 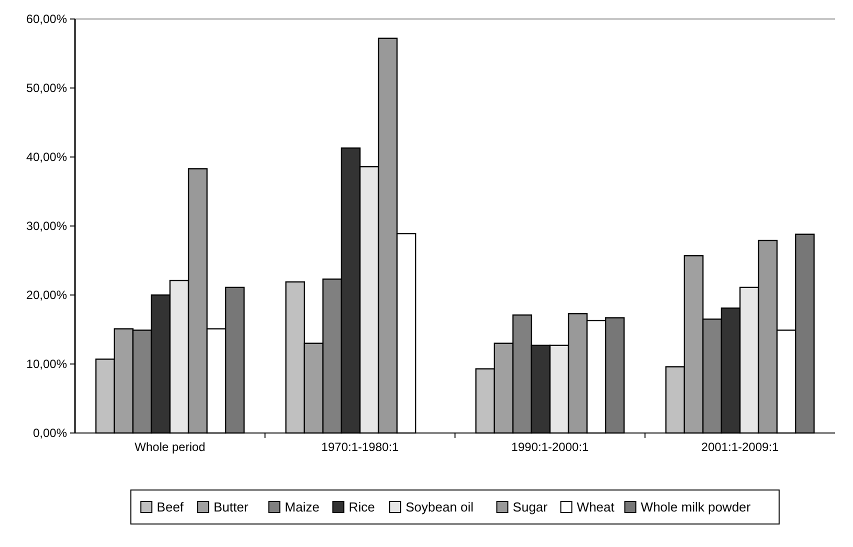 I want to click on x-tick-label: 1990:1-2000:1, so click(x=550, y=447).